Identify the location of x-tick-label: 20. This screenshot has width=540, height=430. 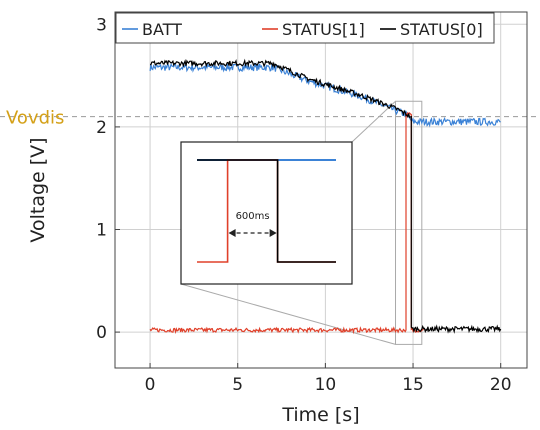
(501, 385).